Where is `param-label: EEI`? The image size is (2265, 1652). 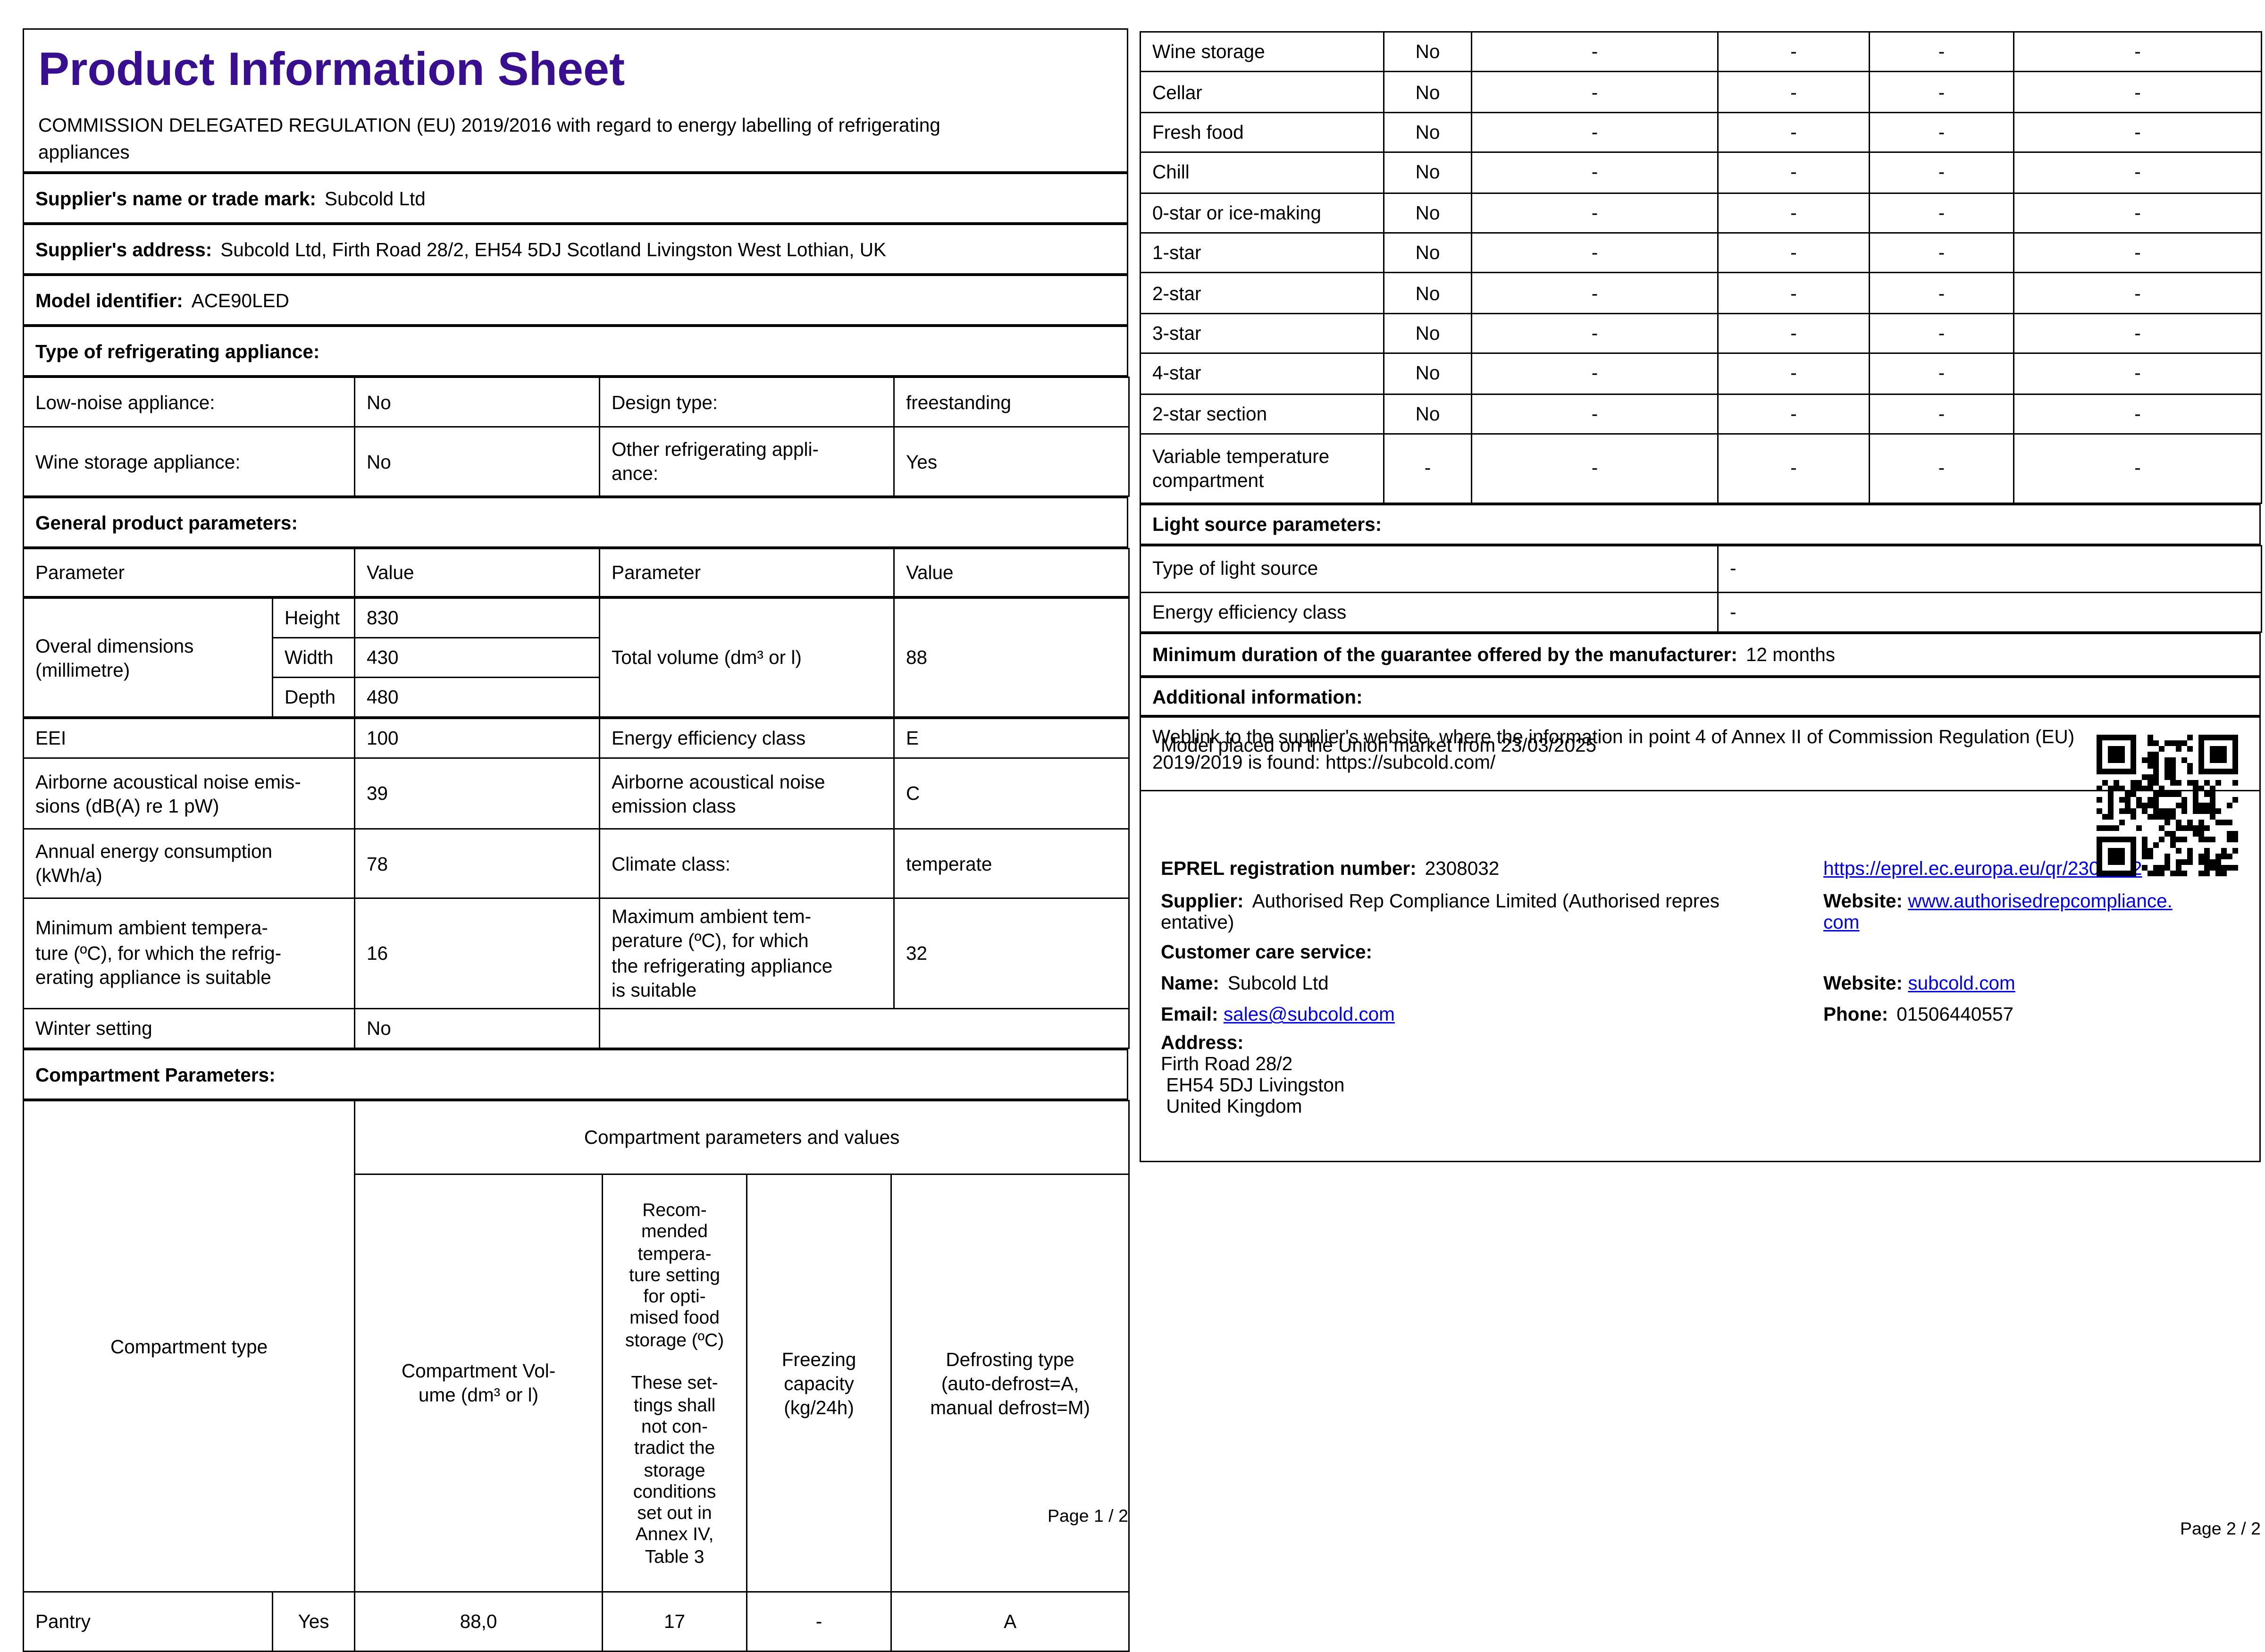
param-label: EEI is located at coordinates (189, 738).